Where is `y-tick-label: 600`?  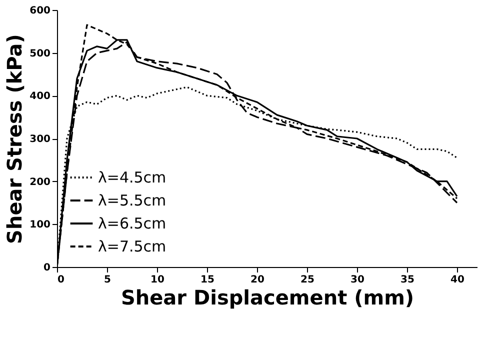
y-tick-label: 600 is located at coordinates (40, 11).